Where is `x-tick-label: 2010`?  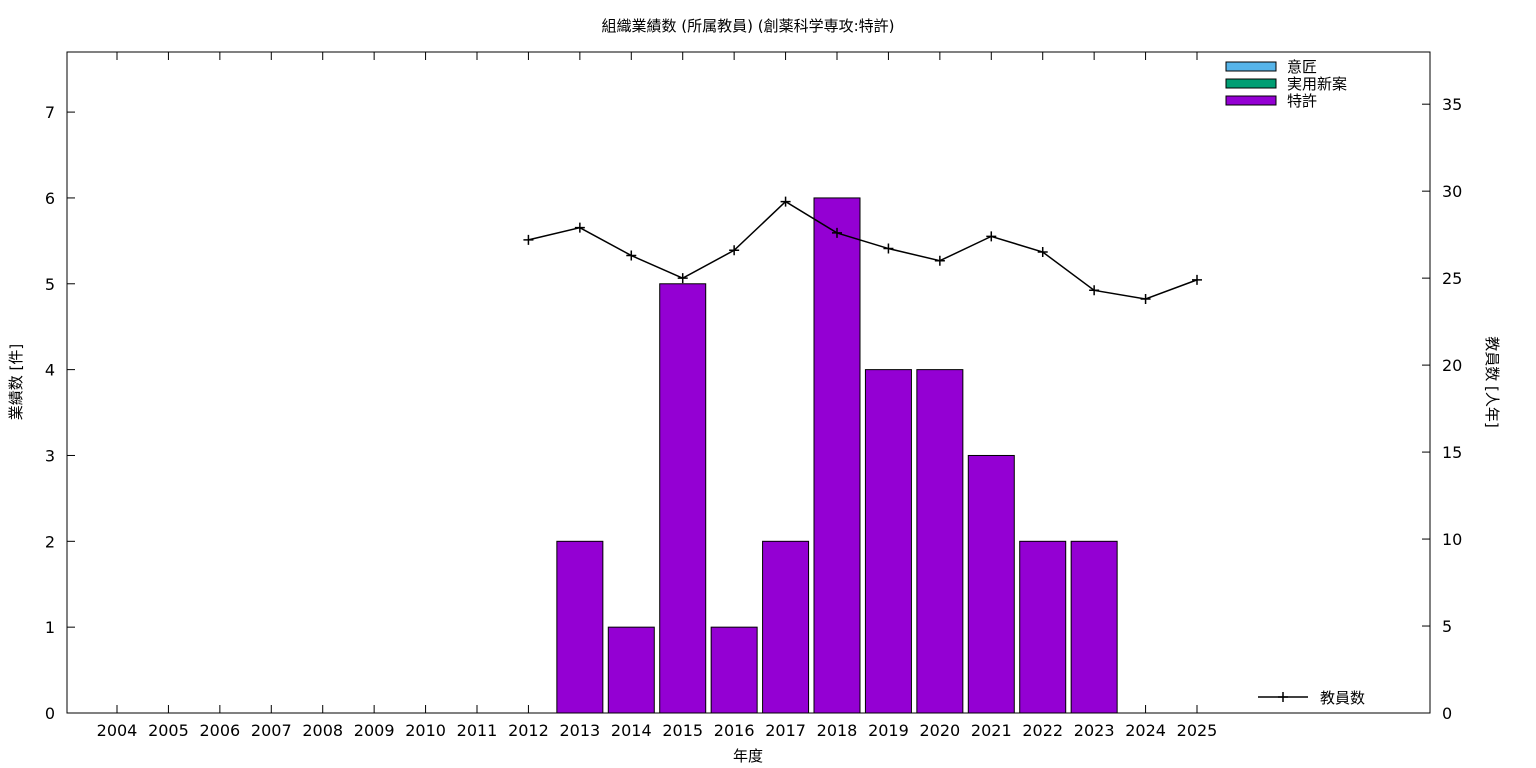
x-tick-label: 2010 is located at coordinates (425, 730).